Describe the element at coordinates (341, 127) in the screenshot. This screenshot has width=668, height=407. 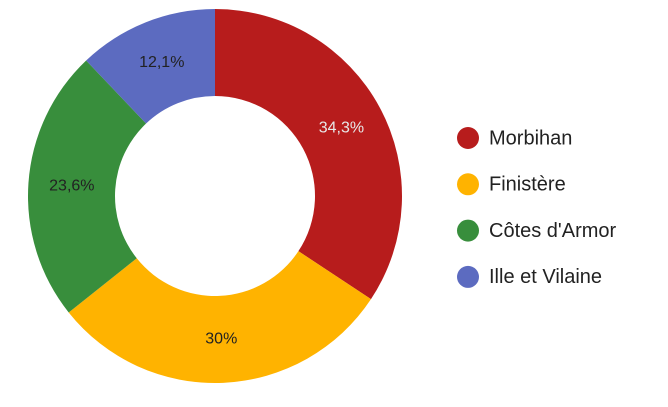
I see `slice-label: 34,3%` at that location.